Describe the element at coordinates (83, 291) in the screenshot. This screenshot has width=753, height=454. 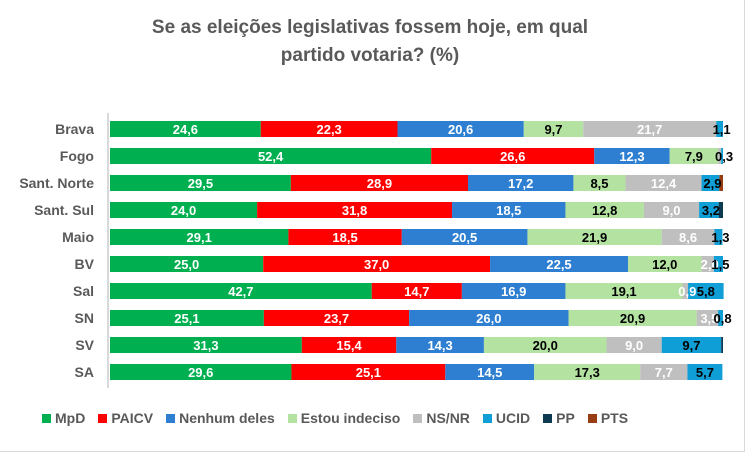
I see `category-label: Sal` at that location.